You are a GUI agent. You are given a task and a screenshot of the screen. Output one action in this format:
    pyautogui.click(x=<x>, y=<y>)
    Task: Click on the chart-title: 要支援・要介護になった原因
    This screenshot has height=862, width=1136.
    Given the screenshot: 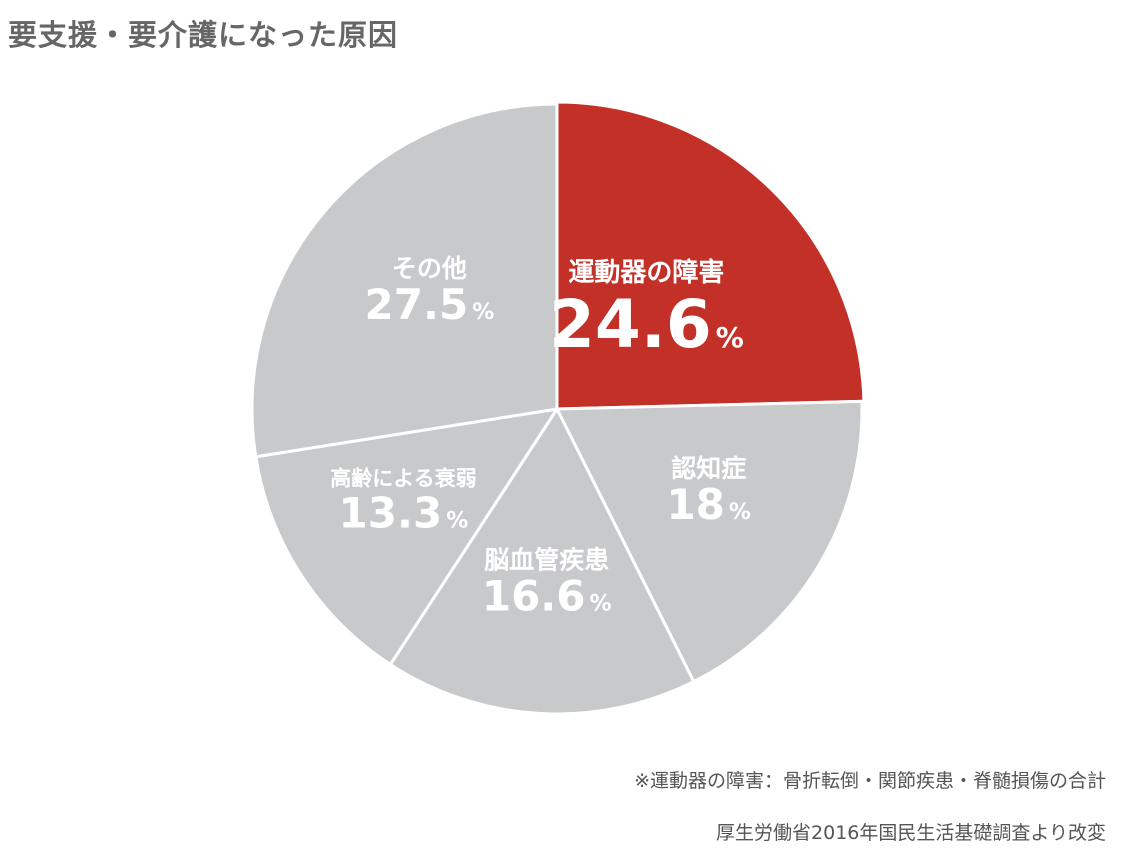 What is the action you would take?
    pyautogui.click(x=203, y=35)
    